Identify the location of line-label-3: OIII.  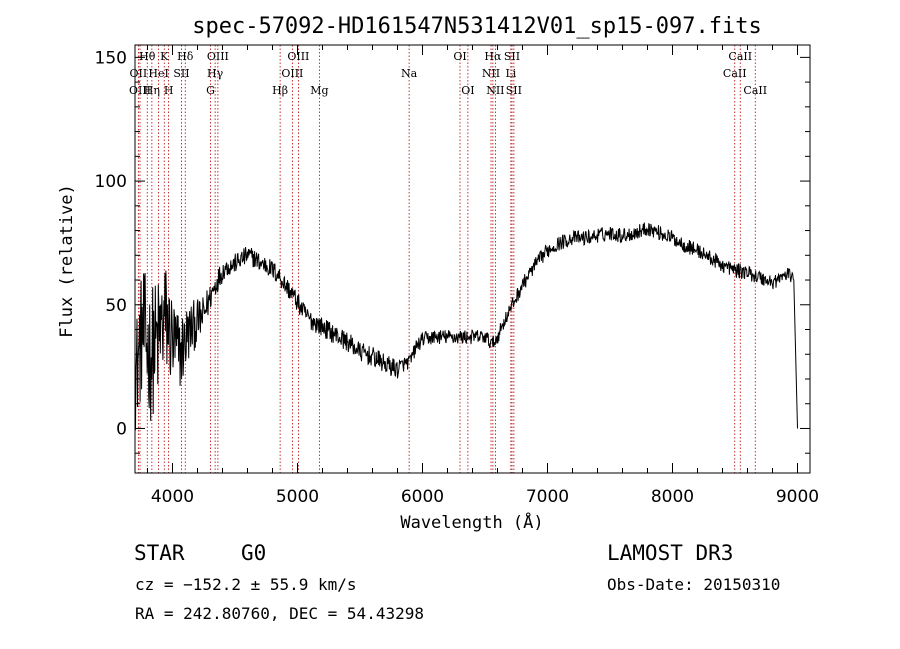
(140, 90).